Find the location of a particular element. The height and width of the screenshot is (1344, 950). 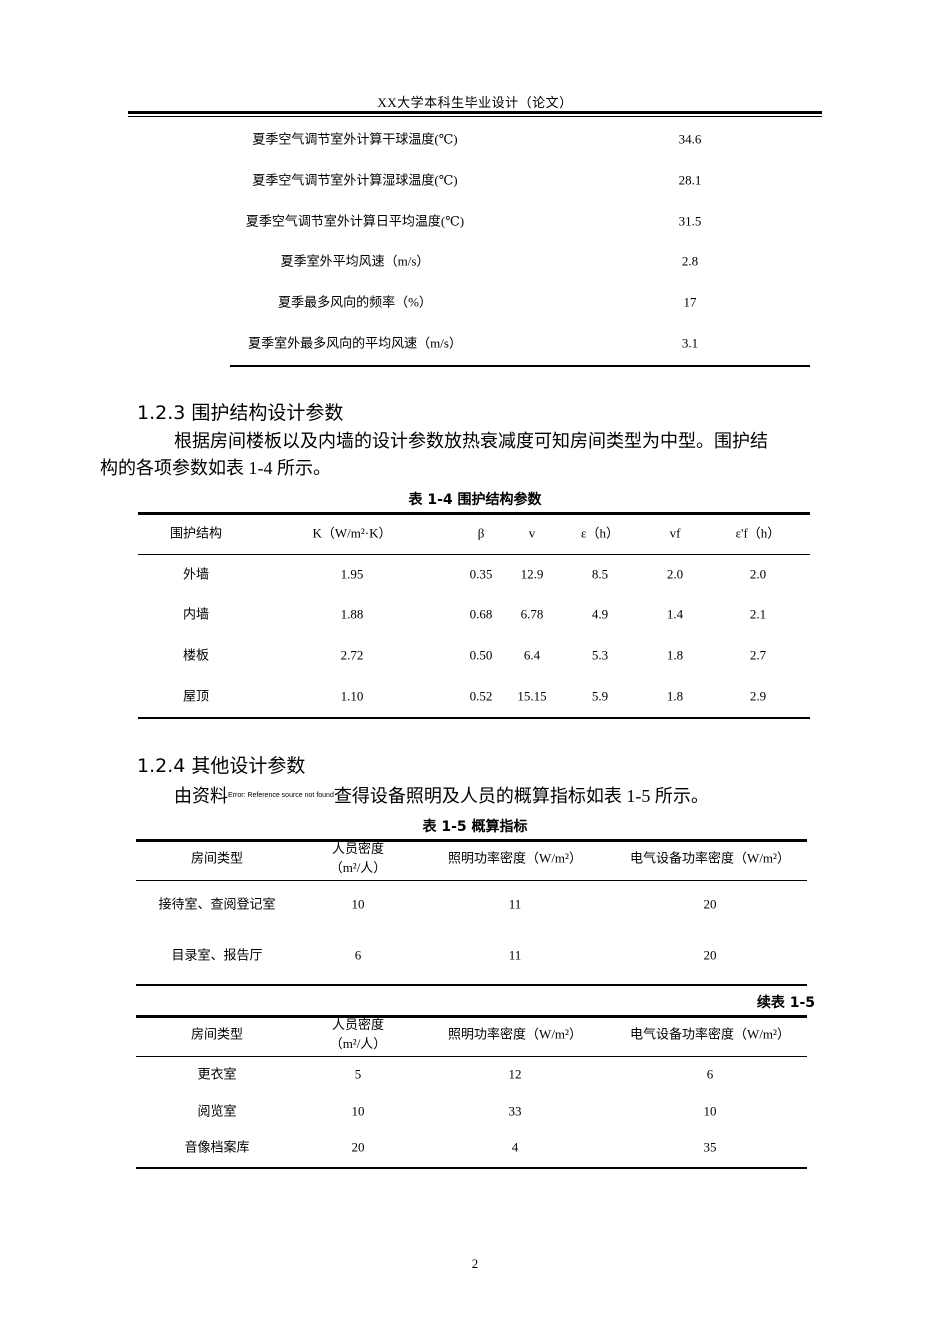

table-cell: 楼板 is located at coordinates (196, 655).